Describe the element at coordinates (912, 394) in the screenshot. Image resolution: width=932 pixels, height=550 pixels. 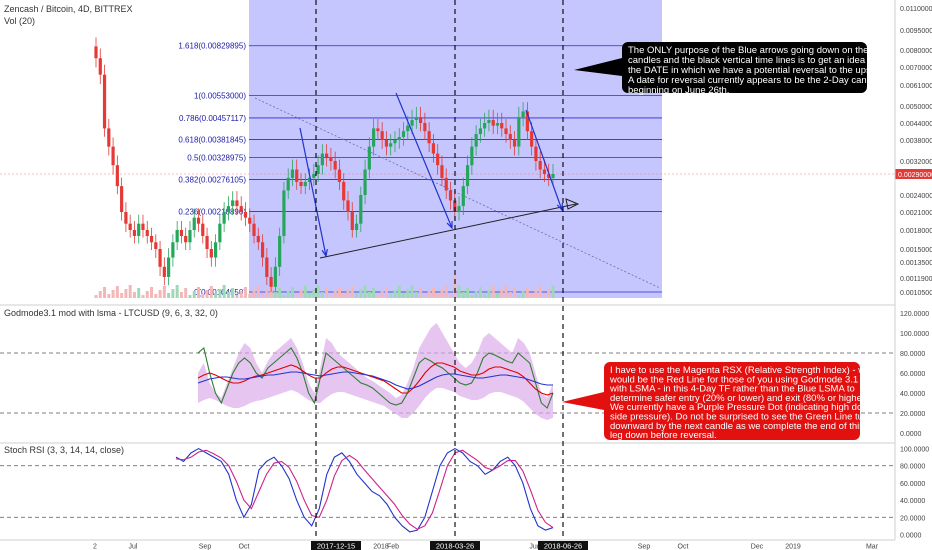
I see `osc-tick-label: 40.0000` at that location.